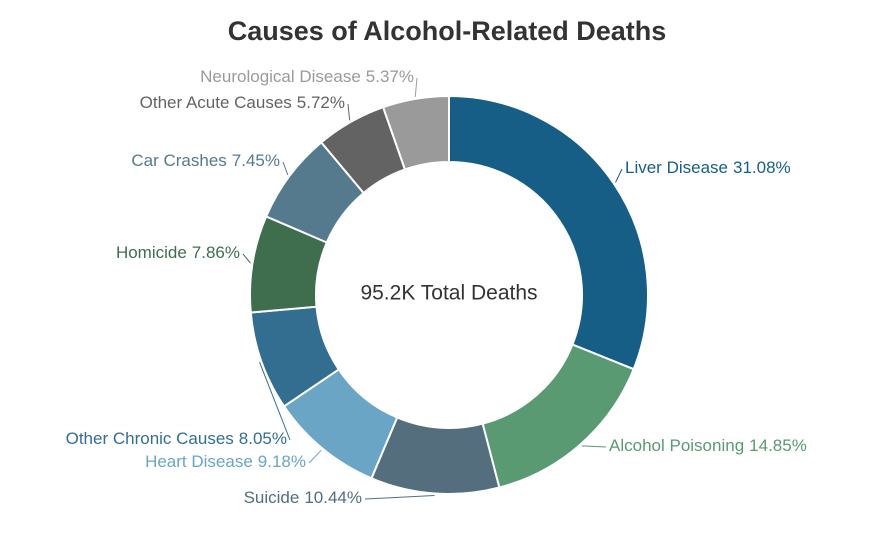  Describe the element at coordinates (199, 461) in the screenshot. I see `category-label: Heart Disease` at that location.